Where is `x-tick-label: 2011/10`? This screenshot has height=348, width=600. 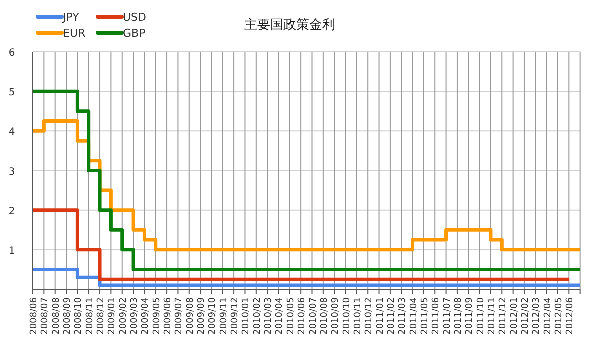
x-tick-label: 2011/10 is located at coordinates (481, 316).